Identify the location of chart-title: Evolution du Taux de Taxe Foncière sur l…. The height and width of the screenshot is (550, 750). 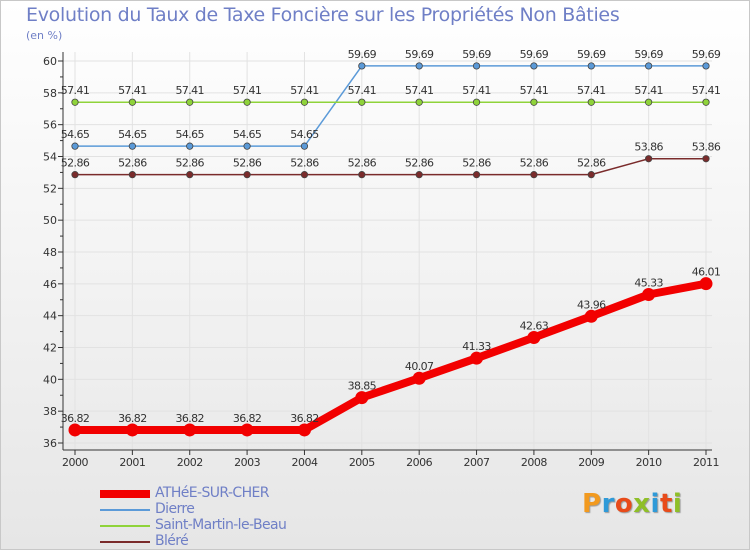
(323, 15).